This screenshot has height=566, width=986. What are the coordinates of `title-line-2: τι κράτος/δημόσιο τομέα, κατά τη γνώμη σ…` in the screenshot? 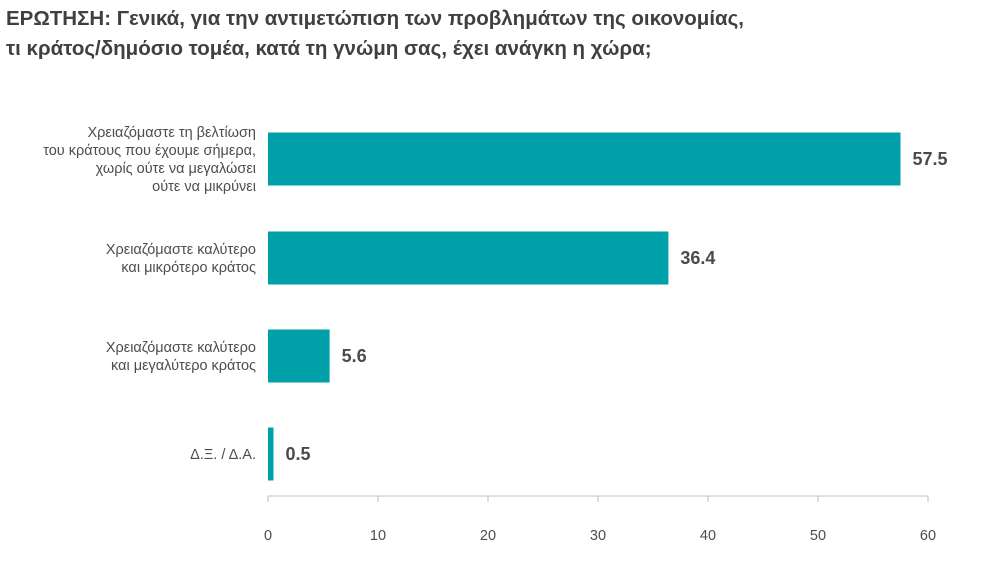 It's located at (329, 48).